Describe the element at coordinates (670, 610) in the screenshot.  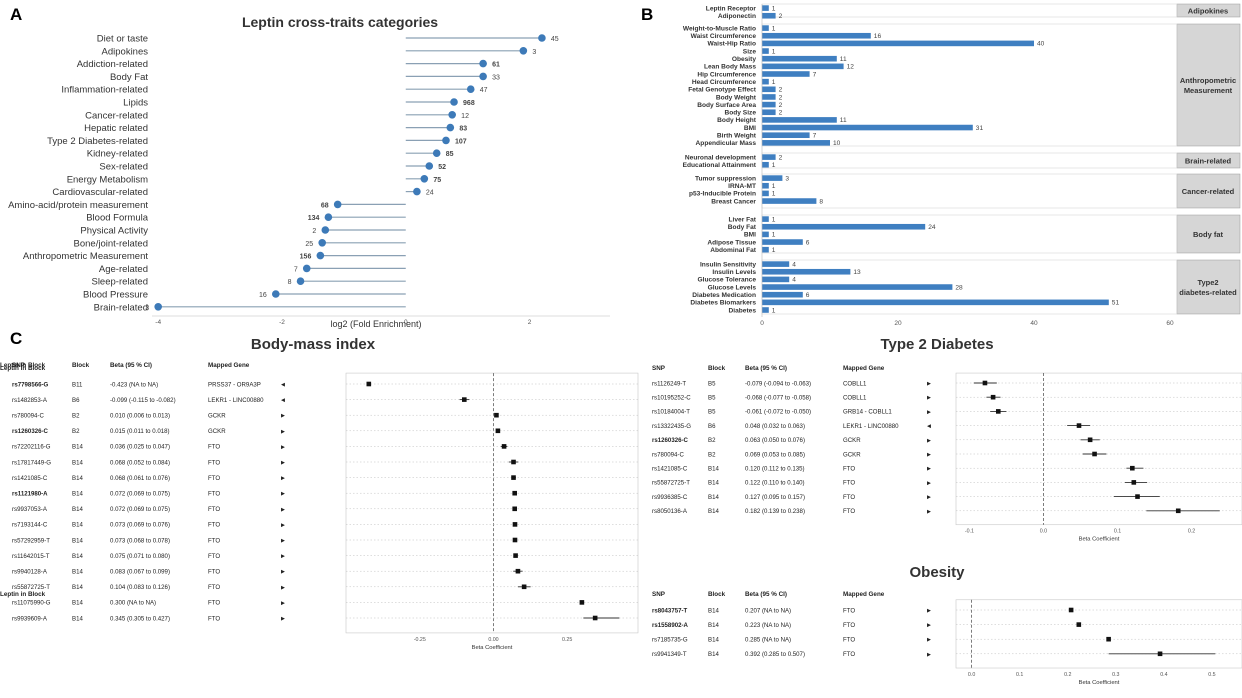
I see `snp-cell: rs8043757-T` at that location.